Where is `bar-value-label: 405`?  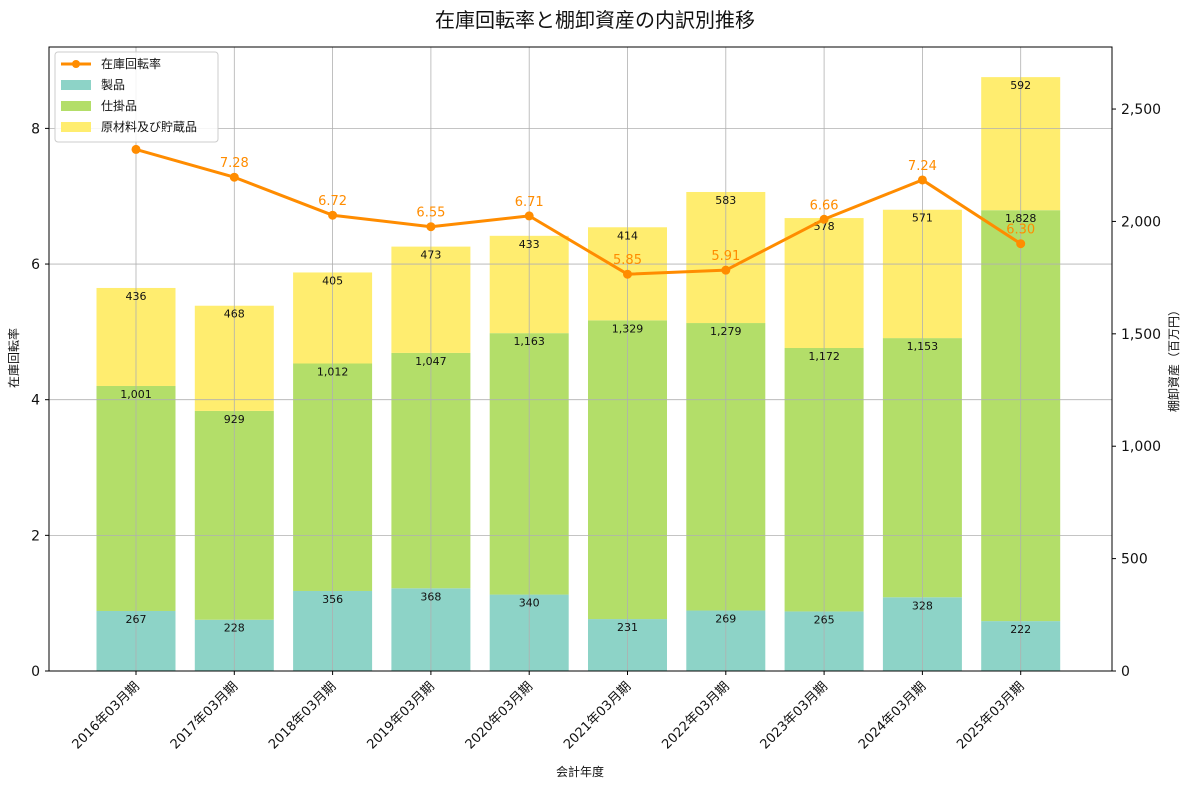 bar-value-label: 405 is located at coordinates (332, 280).